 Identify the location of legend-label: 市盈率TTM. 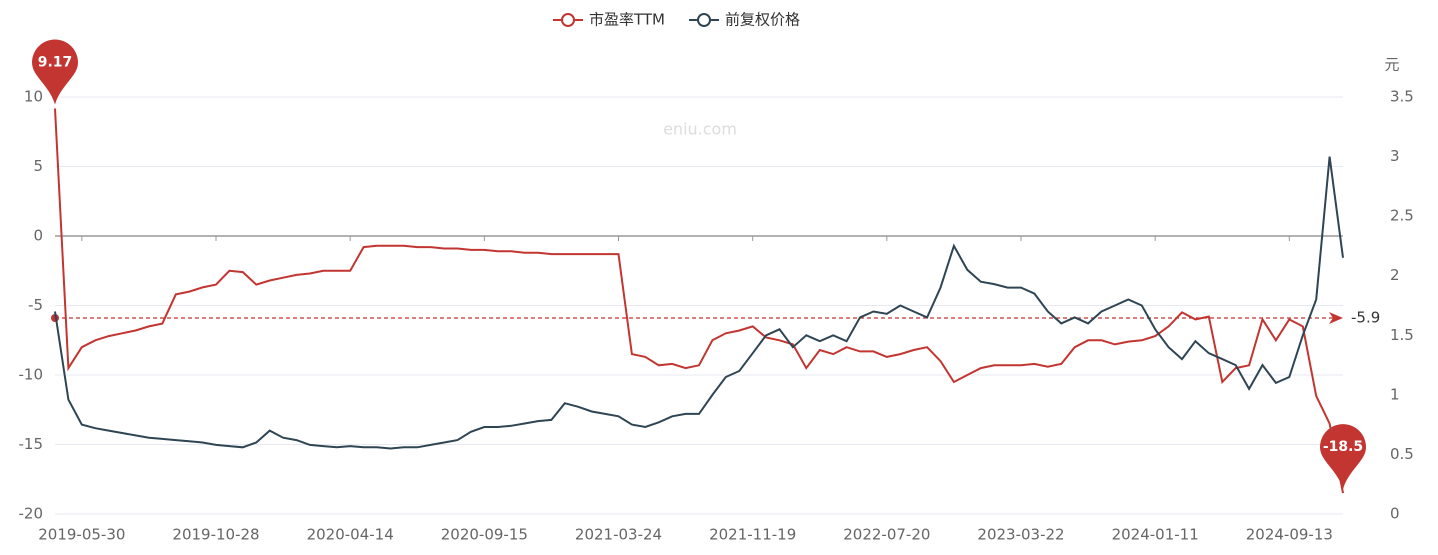
(627, 20).